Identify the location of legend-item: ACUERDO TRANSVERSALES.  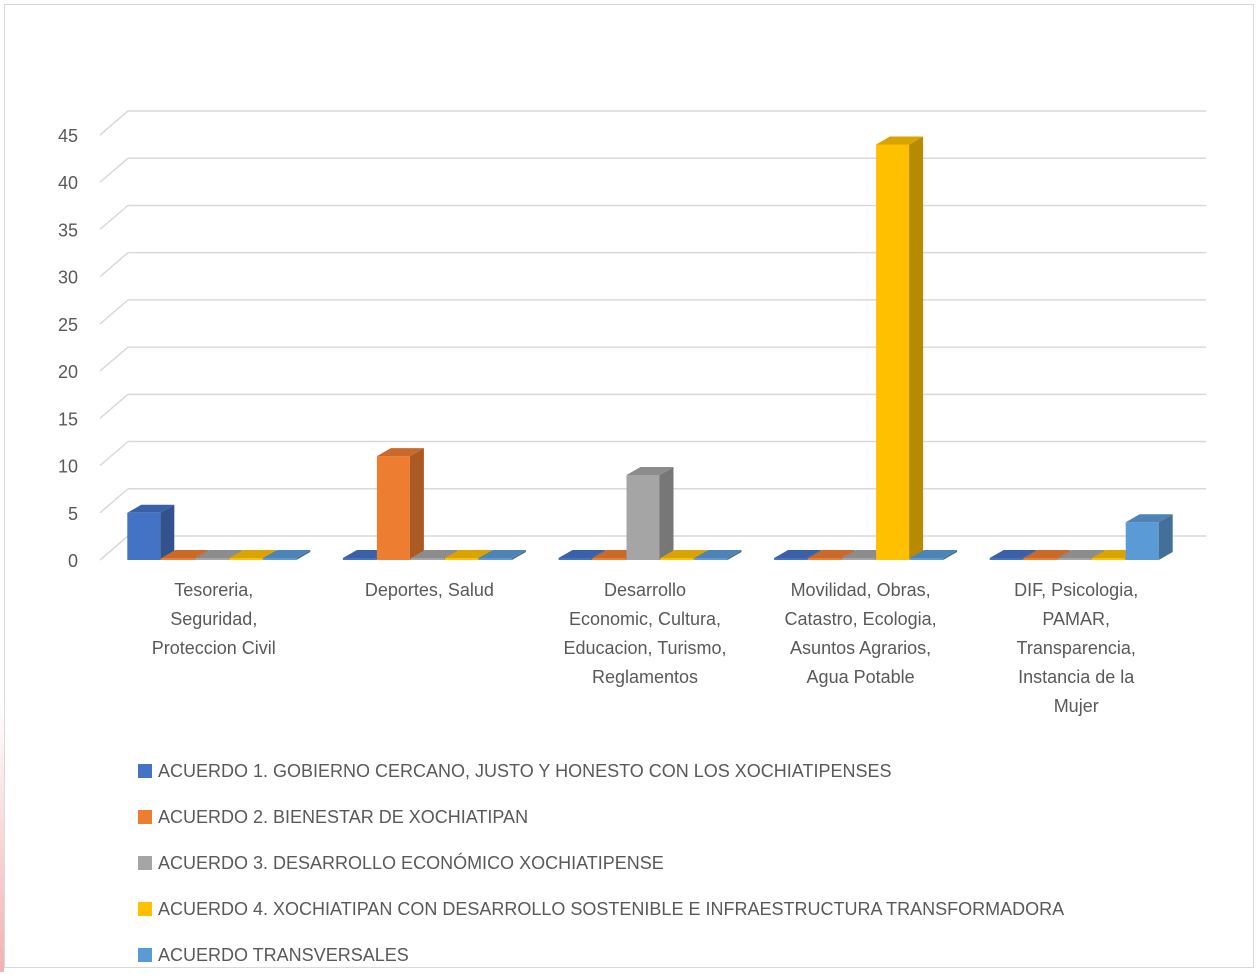
(601, 955).